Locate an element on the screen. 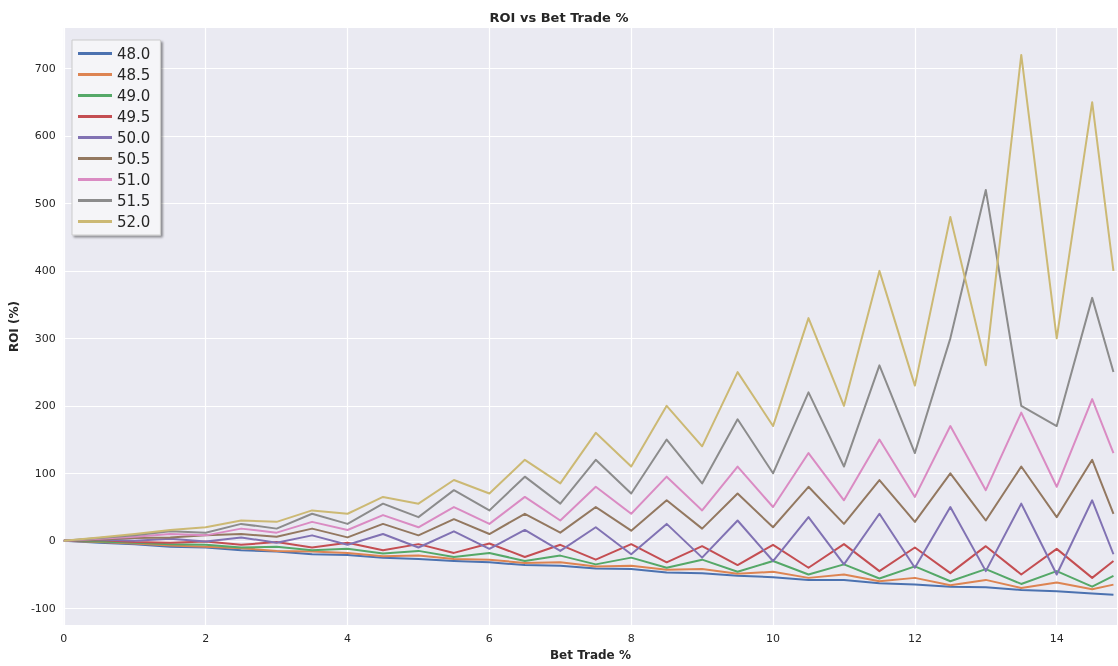 The height and width of the screenshot is (666, 1118). x-axis-title: Bet Trade % is located at coordinates (590, 655).